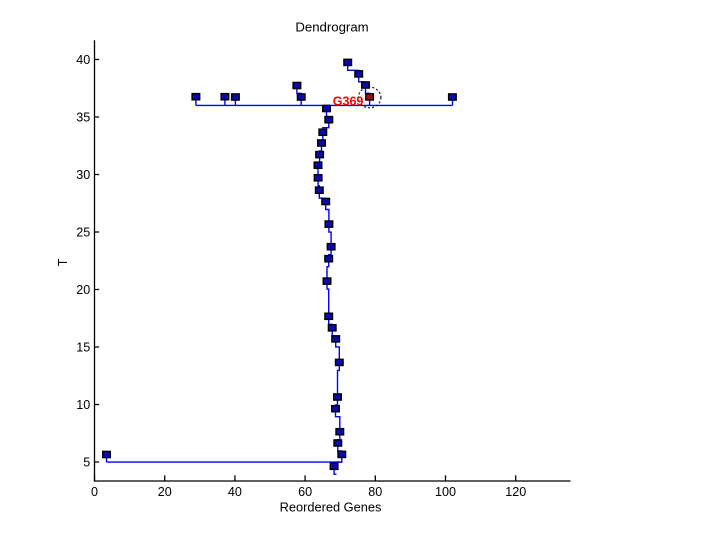  What do you see at coordinates (86, 462) in the screenshot?
I see `svg-text: 5` at bounding box center [86, 462].